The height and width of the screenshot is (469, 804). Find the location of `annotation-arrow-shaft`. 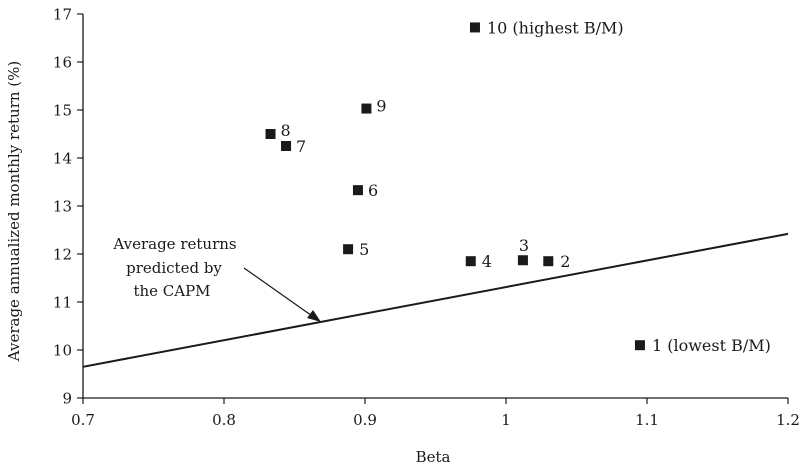

annotation-arrow-shaft is located at coordinates (279, 293).